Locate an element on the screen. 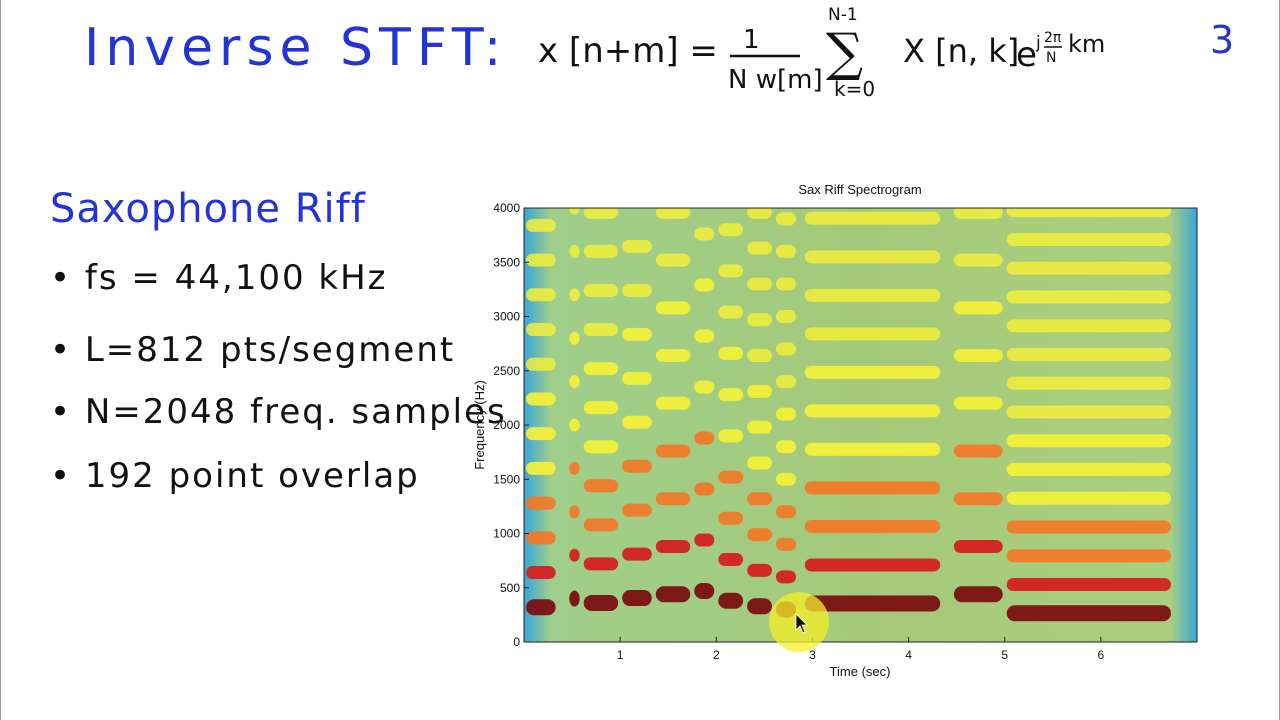  formula-sum-bottom: k=0 is located at coordinates (854, 89).